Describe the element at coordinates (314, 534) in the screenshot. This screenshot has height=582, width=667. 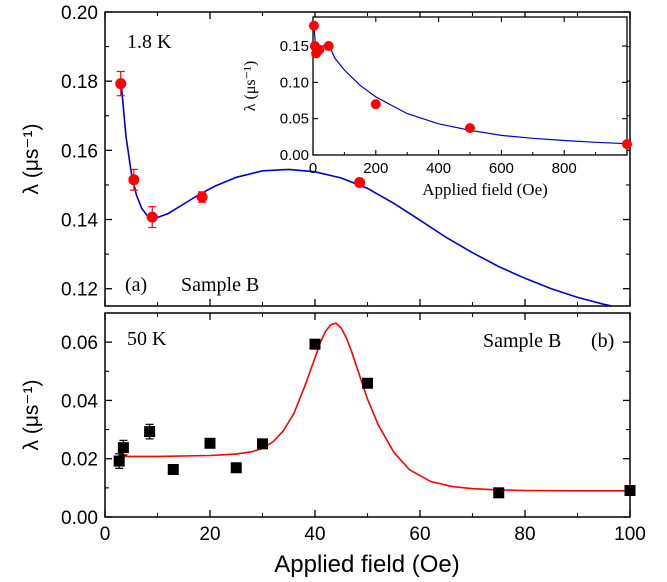
I see `x-tick-label: 40` at that location.